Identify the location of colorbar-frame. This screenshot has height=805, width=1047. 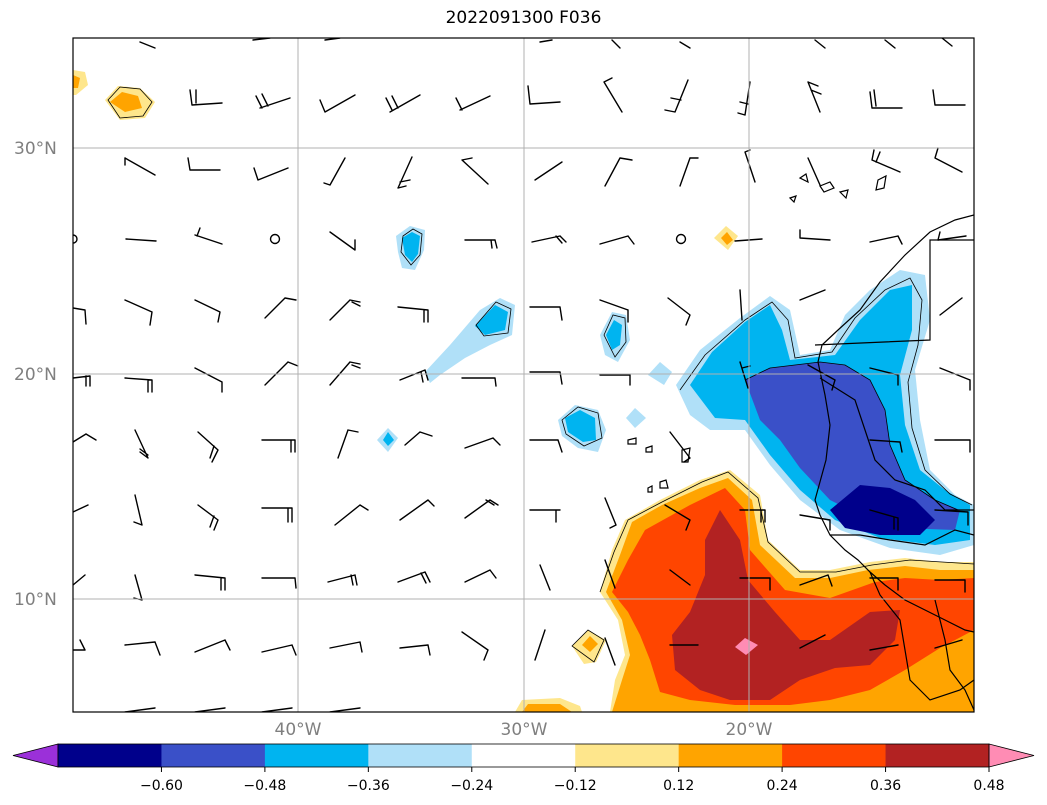
(523, 755).